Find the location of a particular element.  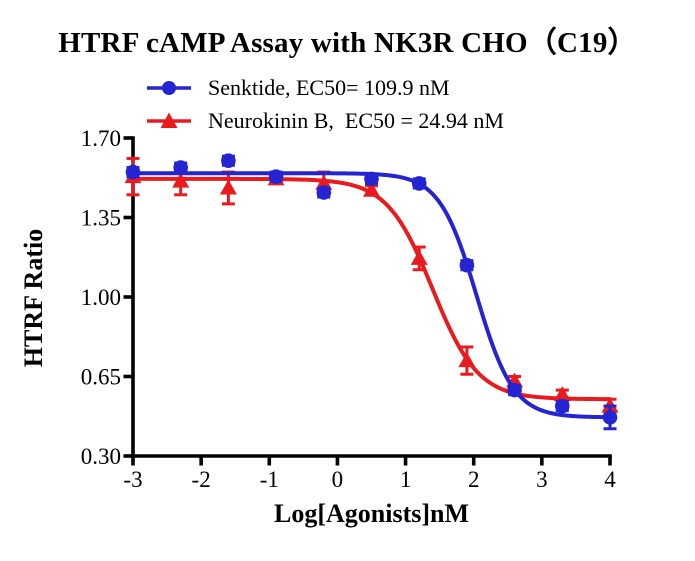

senktide-circle-marker-icon is located at coordinates (169, 88).